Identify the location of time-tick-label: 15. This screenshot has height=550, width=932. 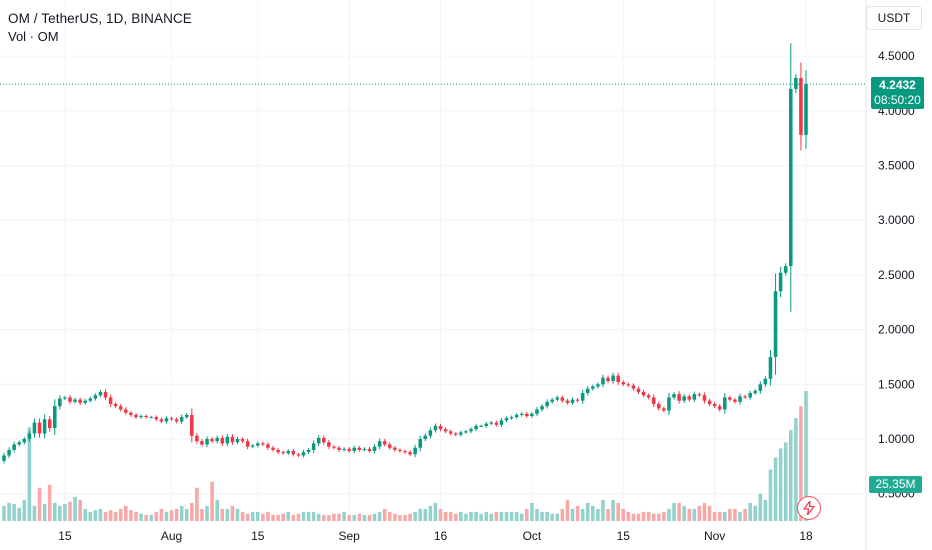
(624, 536).